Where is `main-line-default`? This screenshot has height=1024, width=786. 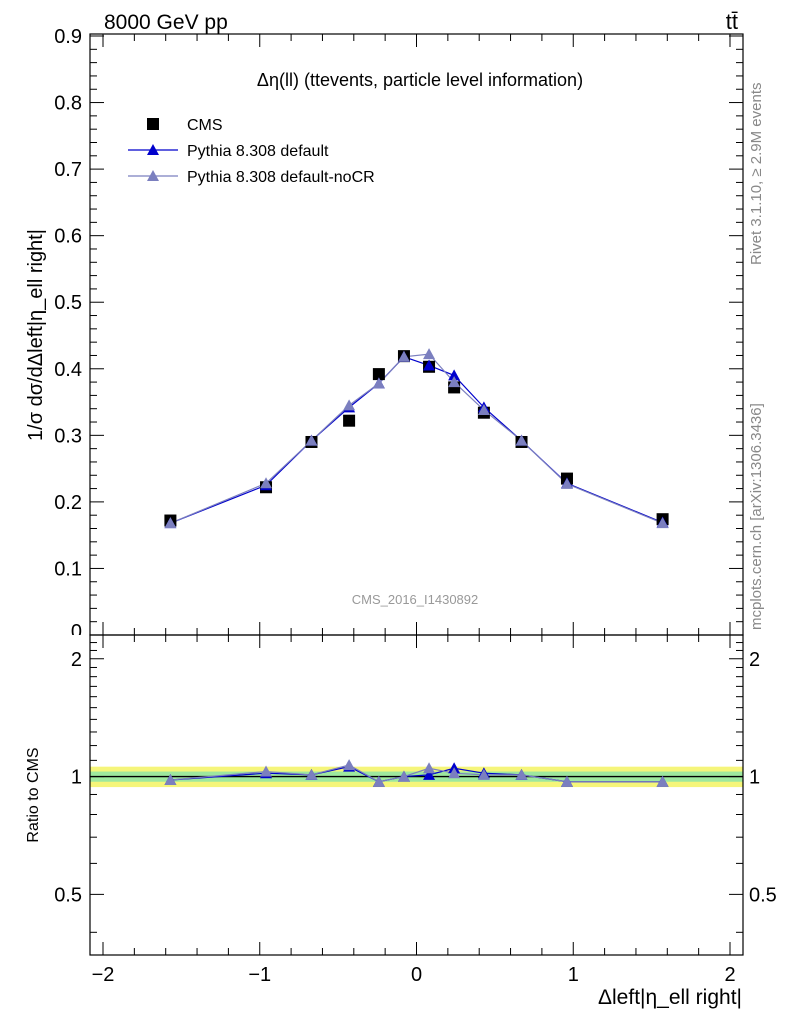 main-line-default is located at coordinates (416, 440).